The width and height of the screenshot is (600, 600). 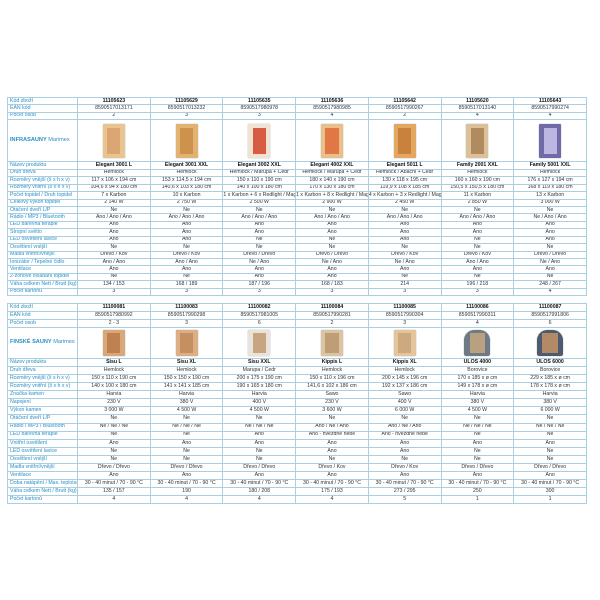 I want to click on cell-value: 8590517990267, so click(x=404, y=108).